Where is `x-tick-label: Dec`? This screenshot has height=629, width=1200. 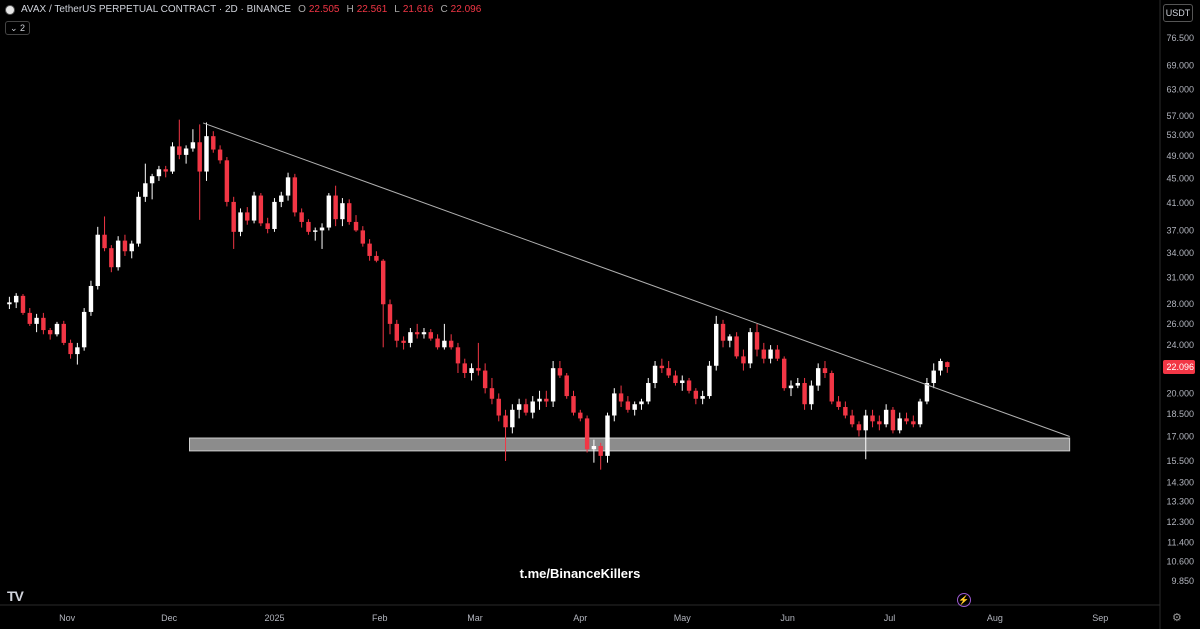
x-tick-label: Dec is located at coordinates (169, 618).